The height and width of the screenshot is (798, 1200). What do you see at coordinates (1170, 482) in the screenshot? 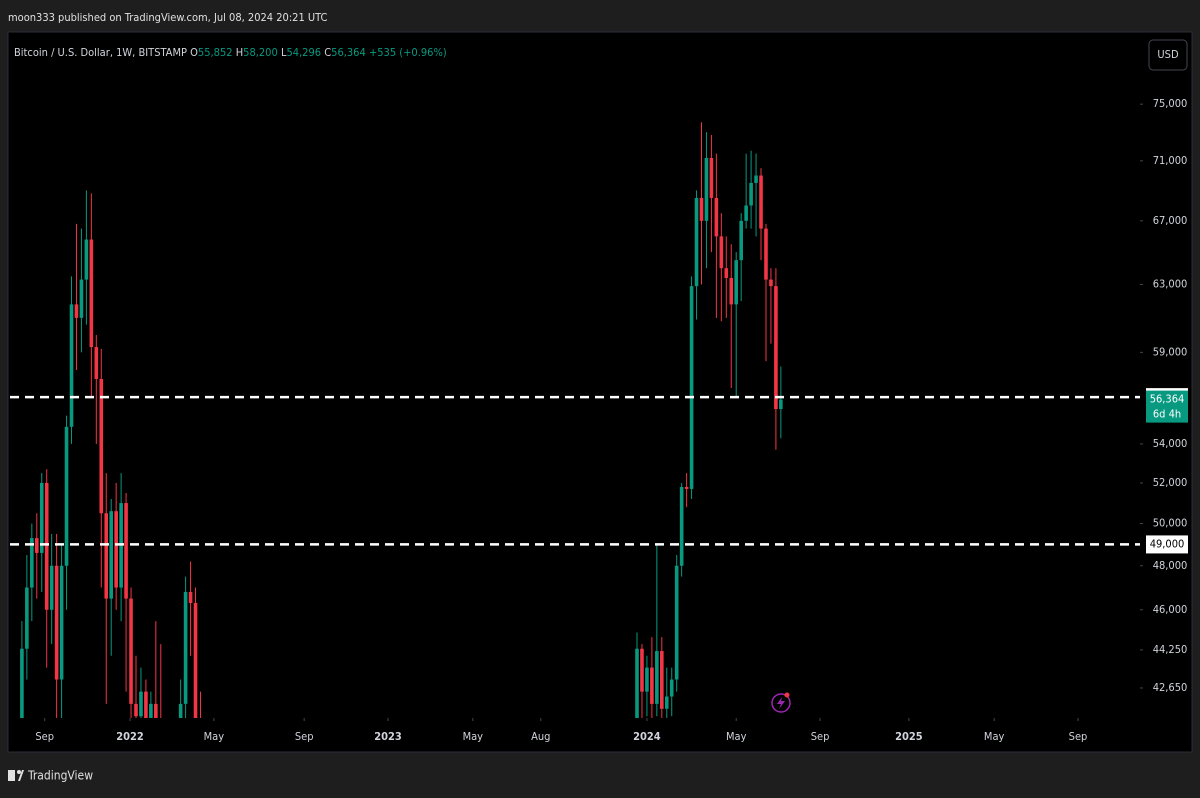
I see `y-tick-label: 52,000` at bounding box center [1170, 482].